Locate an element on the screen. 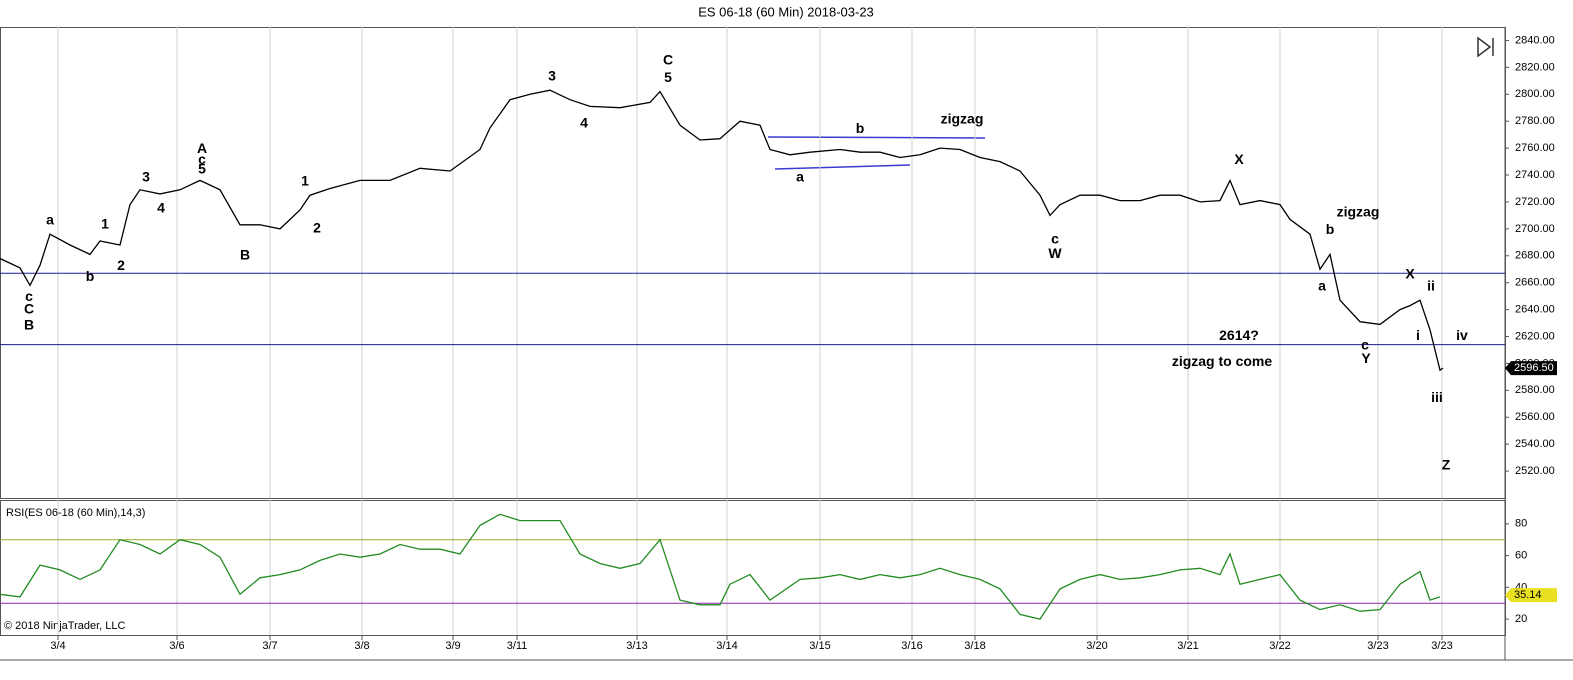 This screenshot has width=1573, height=680. annotation: A is located at coordinates (202, 148).